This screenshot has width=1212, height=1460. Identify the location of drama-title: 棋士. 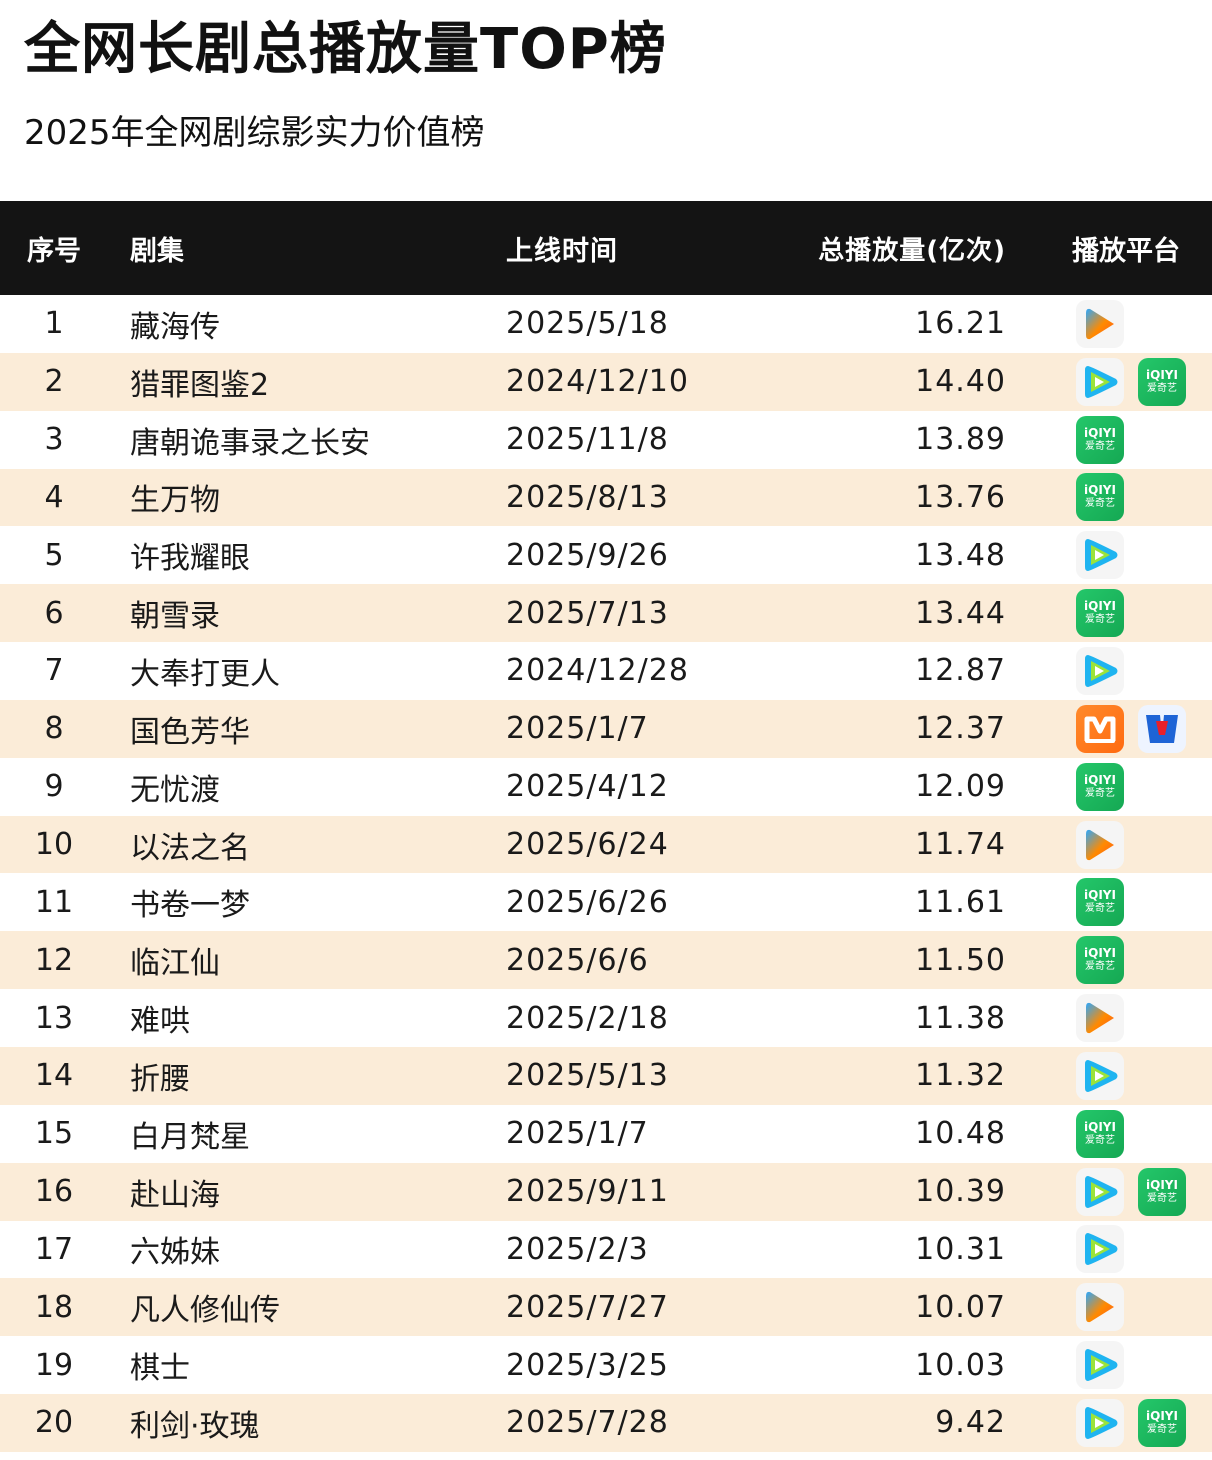
(160, 1369).